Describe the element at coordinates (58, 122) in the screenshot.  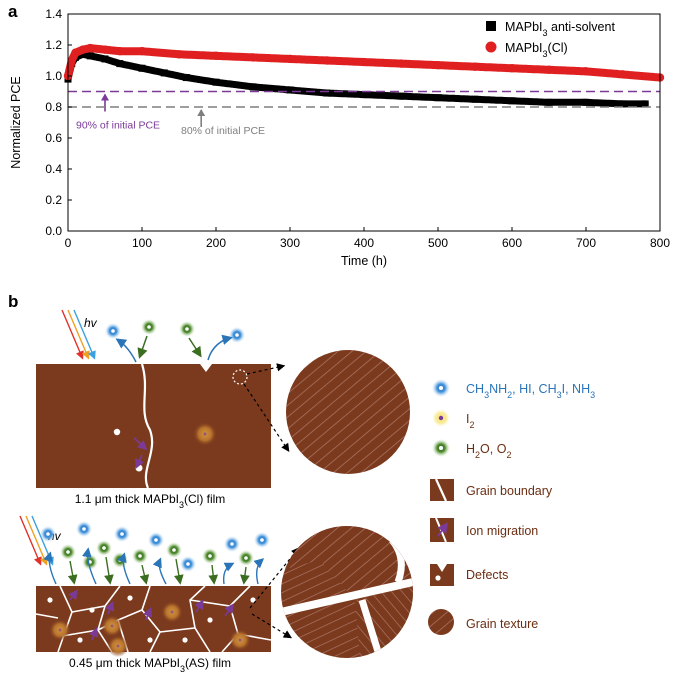
I see `y-ticks: 0.0 0.2 0.4 0.6 0.8 1.0 1.2 1.4` at that location.